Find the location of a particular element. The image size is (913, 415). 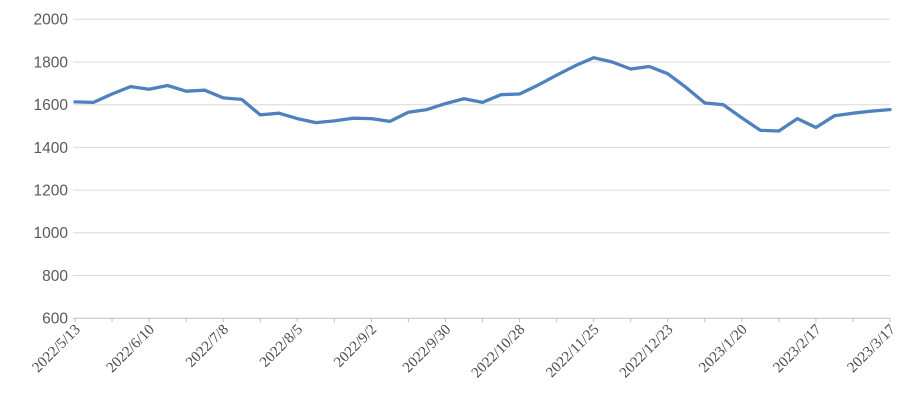

y-axis-tick-label: 600 is located at coordinates (55, 319).